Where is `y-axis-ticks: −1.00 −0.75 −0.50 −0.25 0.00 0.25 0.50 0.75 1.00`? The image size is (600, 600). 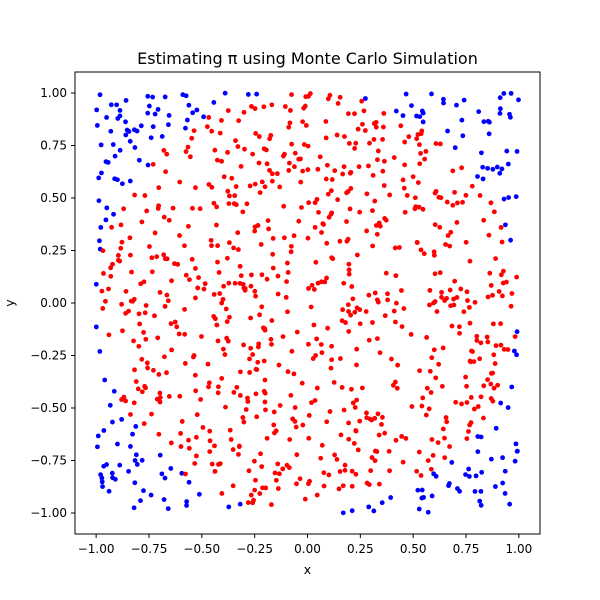 y-axis-ticks: −1.00 −0.75 −0.50 −0.25 0.00 0.25 0.50 0.75 1.00 is located at coordinates (52, 303).